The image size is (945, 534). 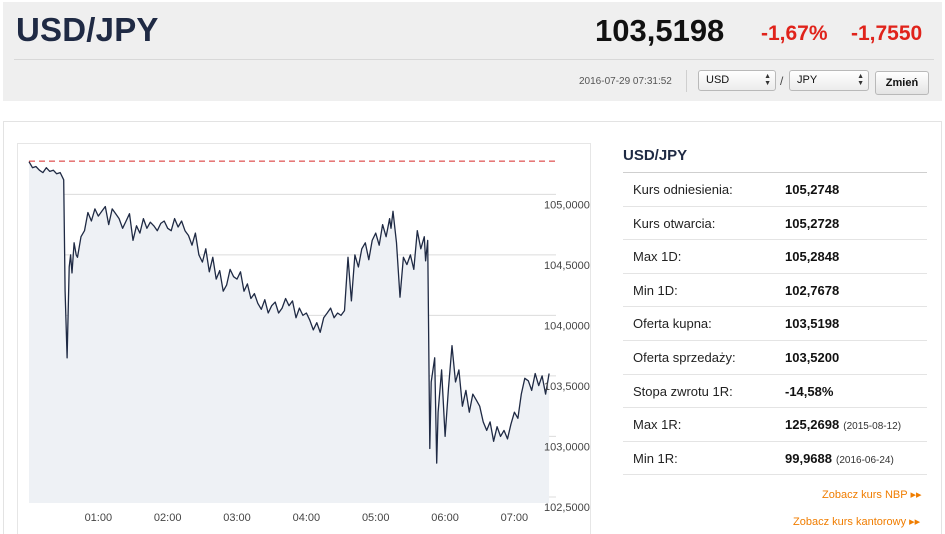 I want to click on exchange-office-rate-link: Zobacz kurs kantorowy ▸▸, so click(x=857, y=522).